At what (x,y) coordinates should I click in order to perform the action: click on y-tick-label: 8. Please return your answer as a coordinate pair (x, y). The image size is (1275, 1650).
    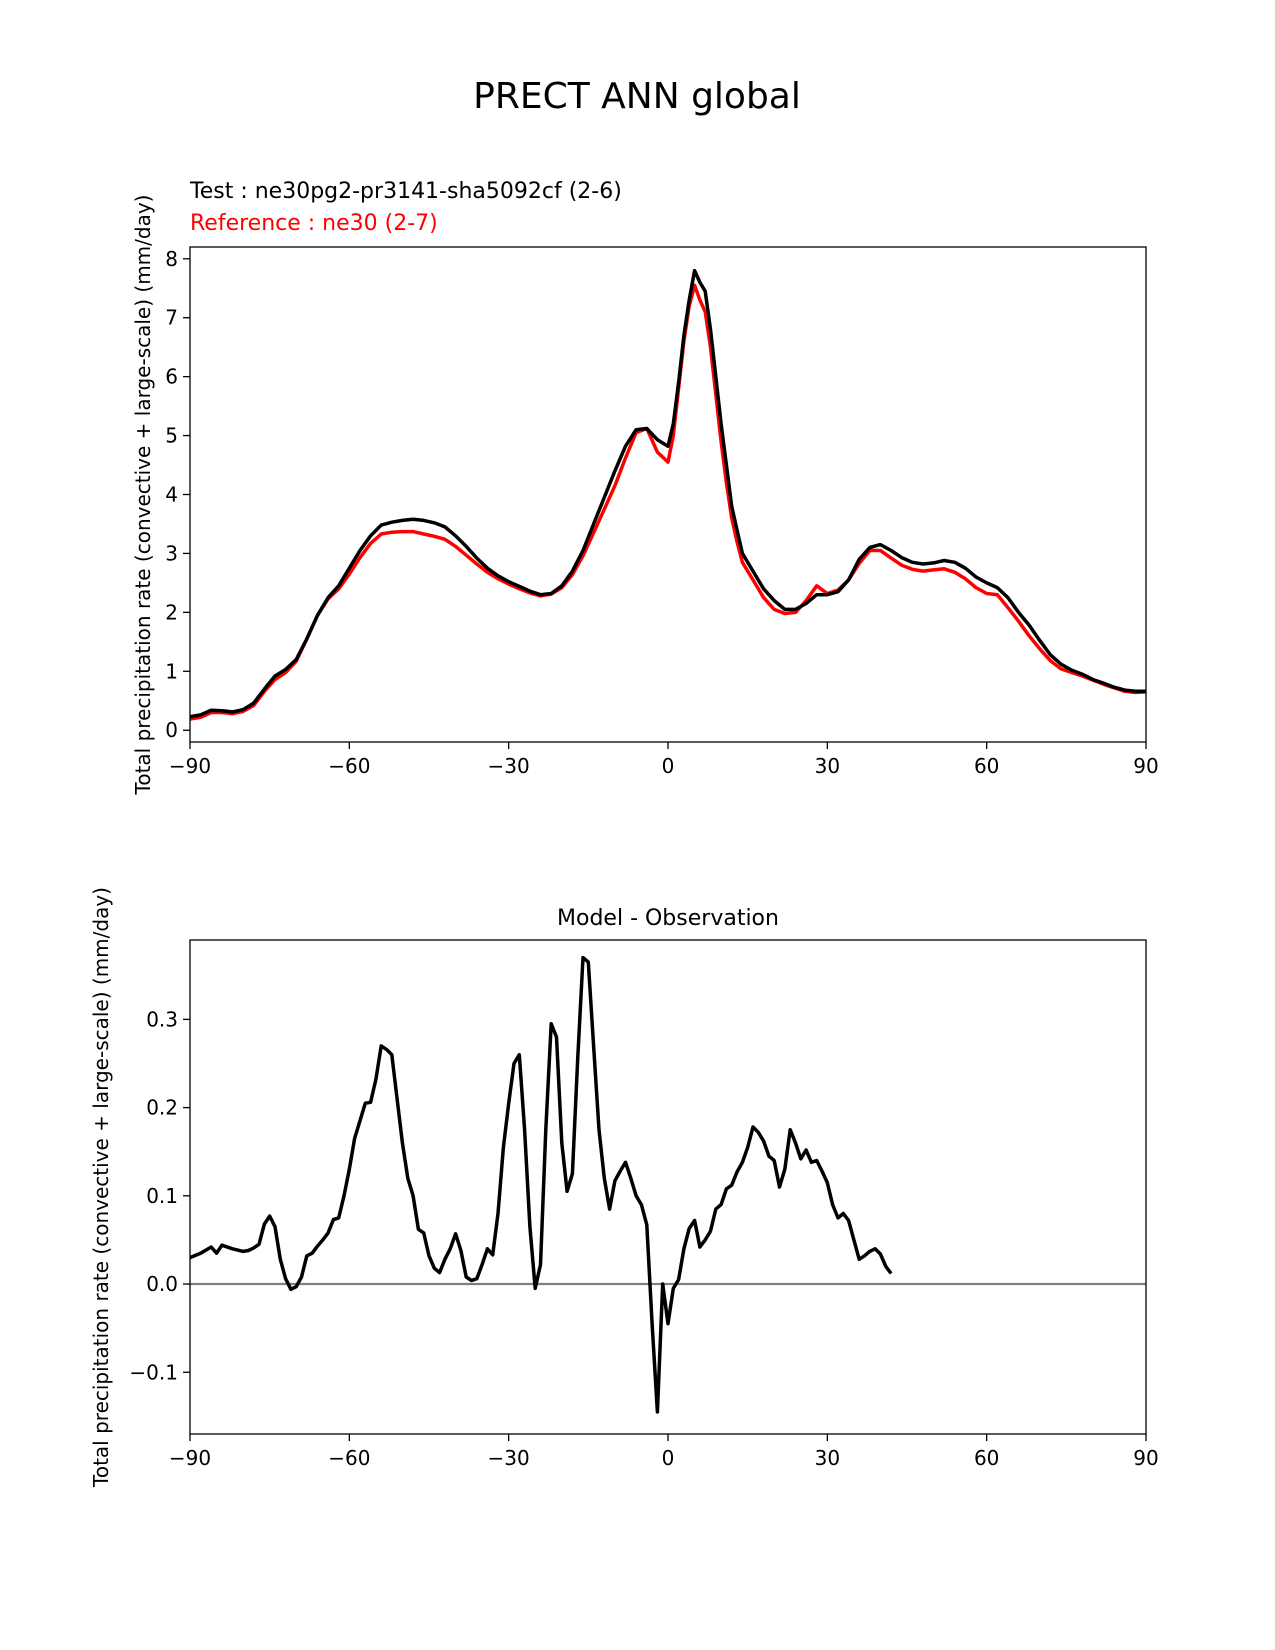
    Looking at the image, I should click on (171, 259).